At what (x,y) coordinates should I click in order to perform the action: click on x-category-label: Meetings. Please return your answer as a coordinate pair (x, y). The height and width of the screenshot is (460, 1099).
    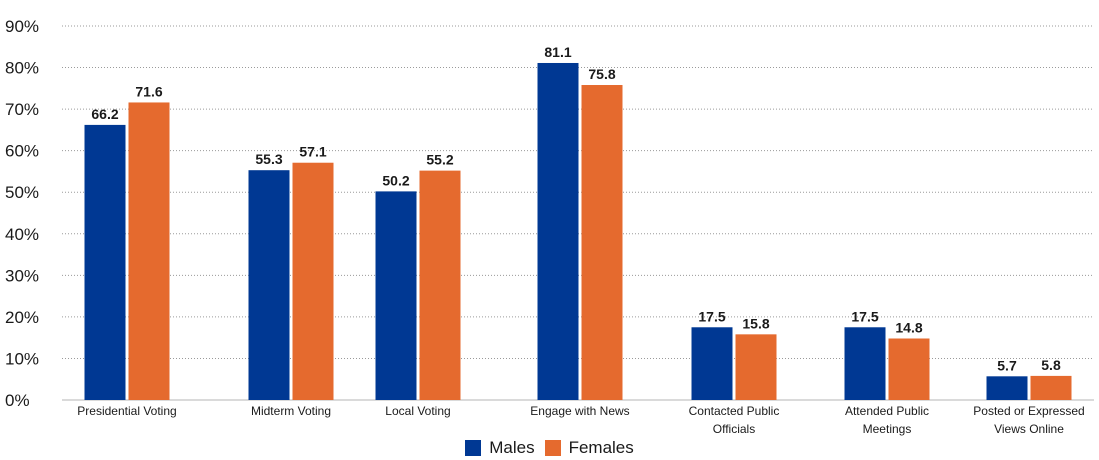
    Looking at the image, I should click on (887, 429).